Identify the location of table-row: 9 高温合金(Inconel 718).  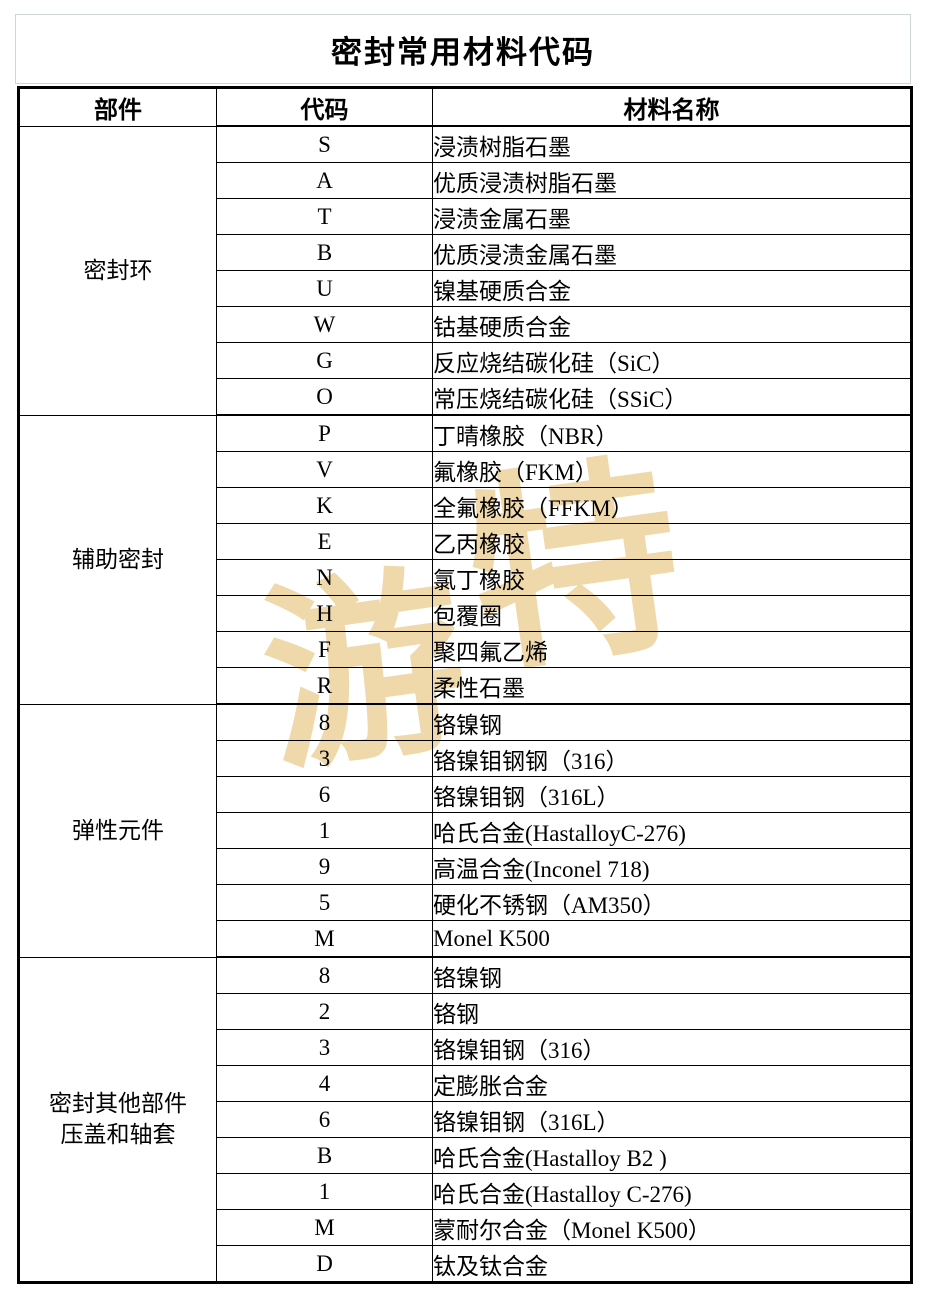
(465, 866).